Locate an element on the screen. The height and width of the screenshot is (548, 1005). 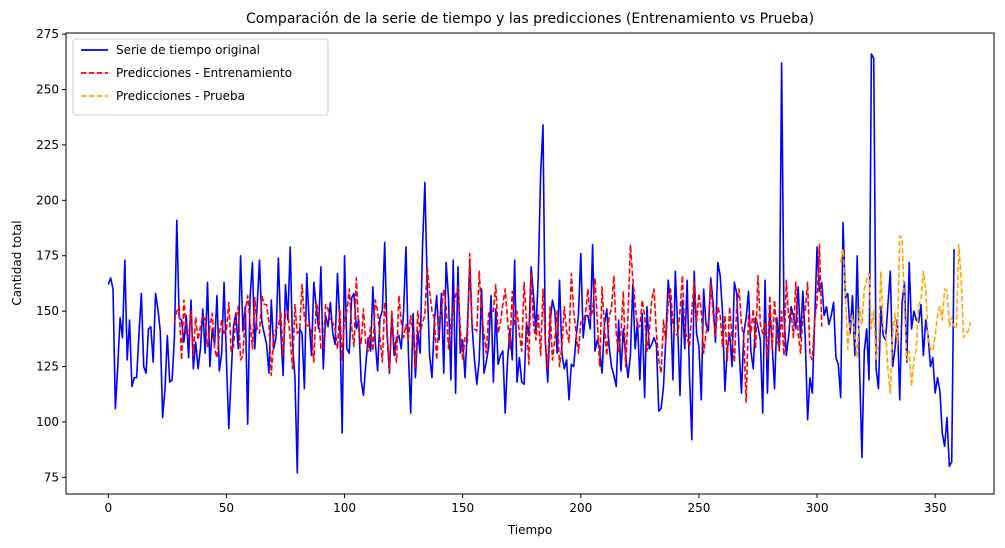
x-axis: 0 50 100 150 200 250 300 350 is located at coordinates (525, 504).